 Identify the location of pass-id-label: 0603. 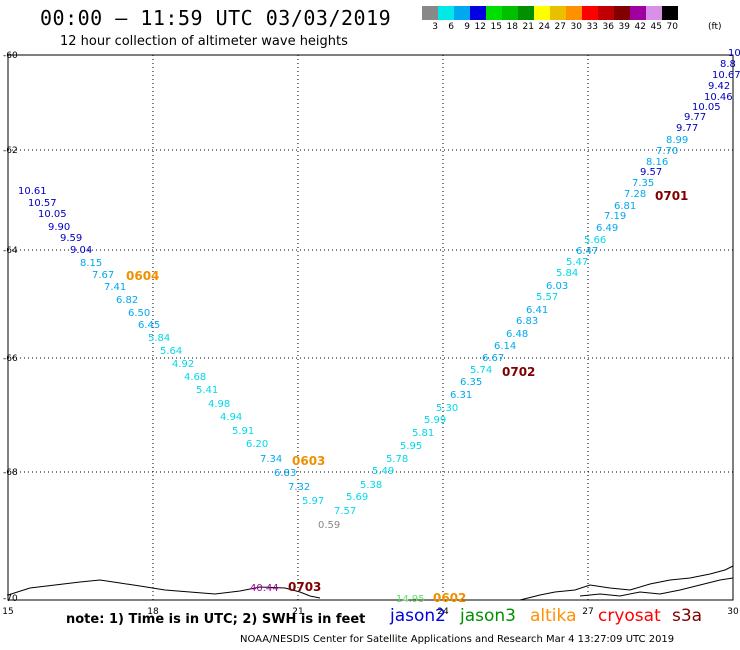
(308, 461).